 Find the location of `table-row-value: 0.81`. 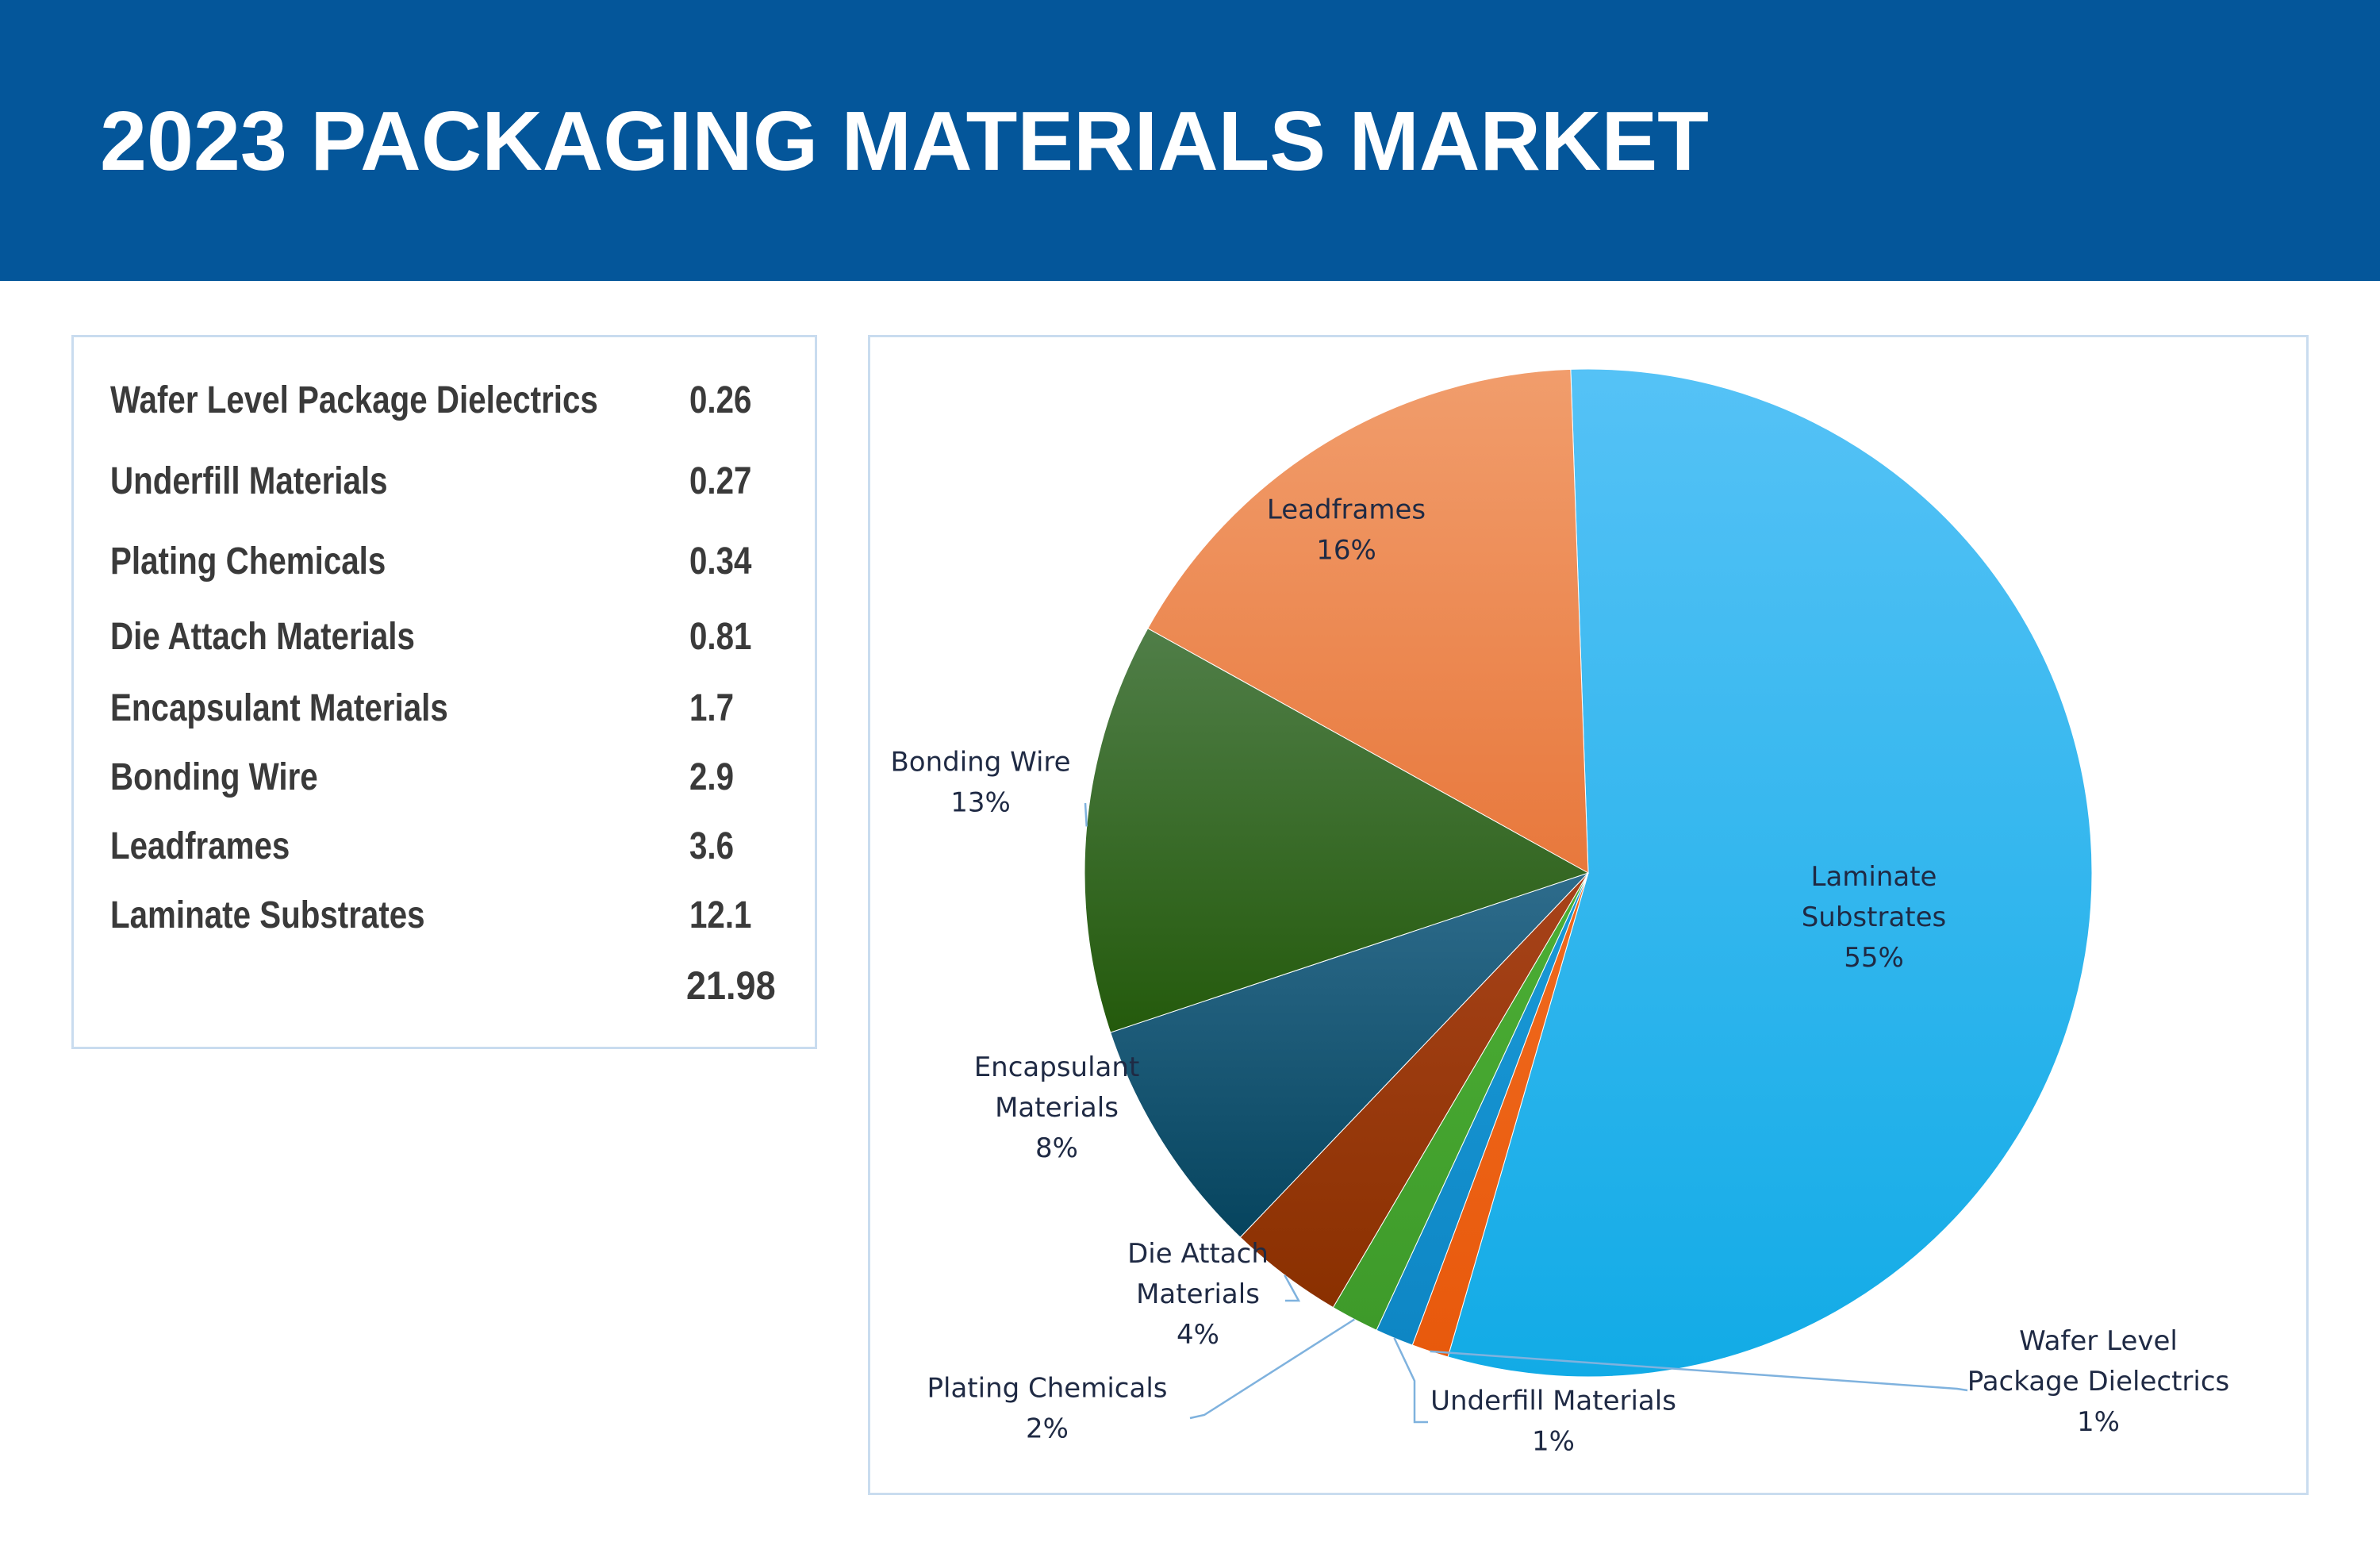

table-row-value: 0.81 is located at coordinates (720, 637).